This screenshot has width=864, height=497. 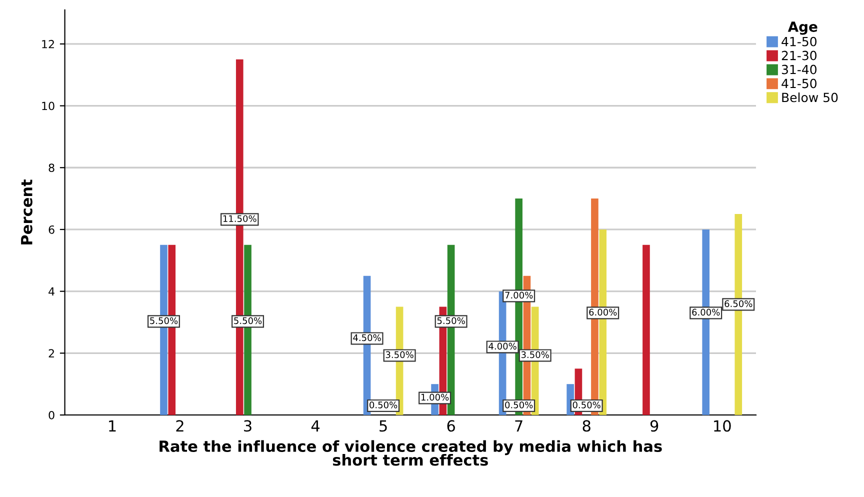 I want to click on y-axis-title: Percent, so click(x=26, y=211).